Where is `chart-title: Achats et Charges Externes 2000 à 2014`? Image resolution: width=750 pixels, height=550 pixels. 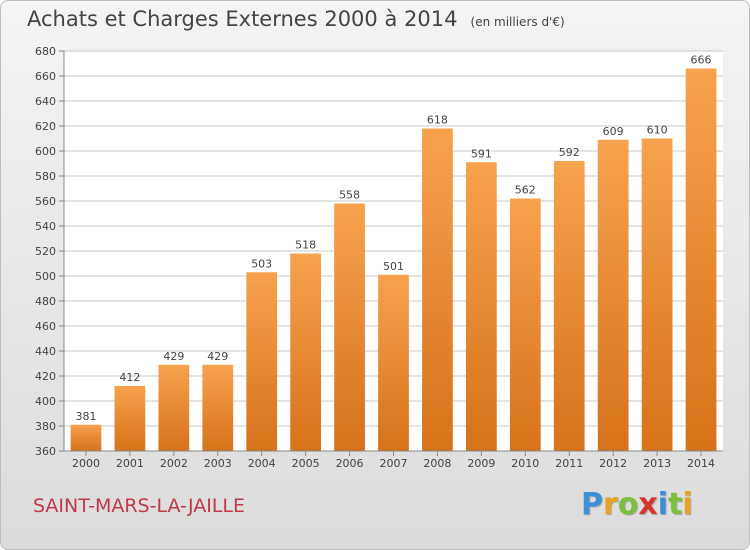 chart-title: Achats et Charges Externes 2000 à 2014 is located at coordinates (242, 19).